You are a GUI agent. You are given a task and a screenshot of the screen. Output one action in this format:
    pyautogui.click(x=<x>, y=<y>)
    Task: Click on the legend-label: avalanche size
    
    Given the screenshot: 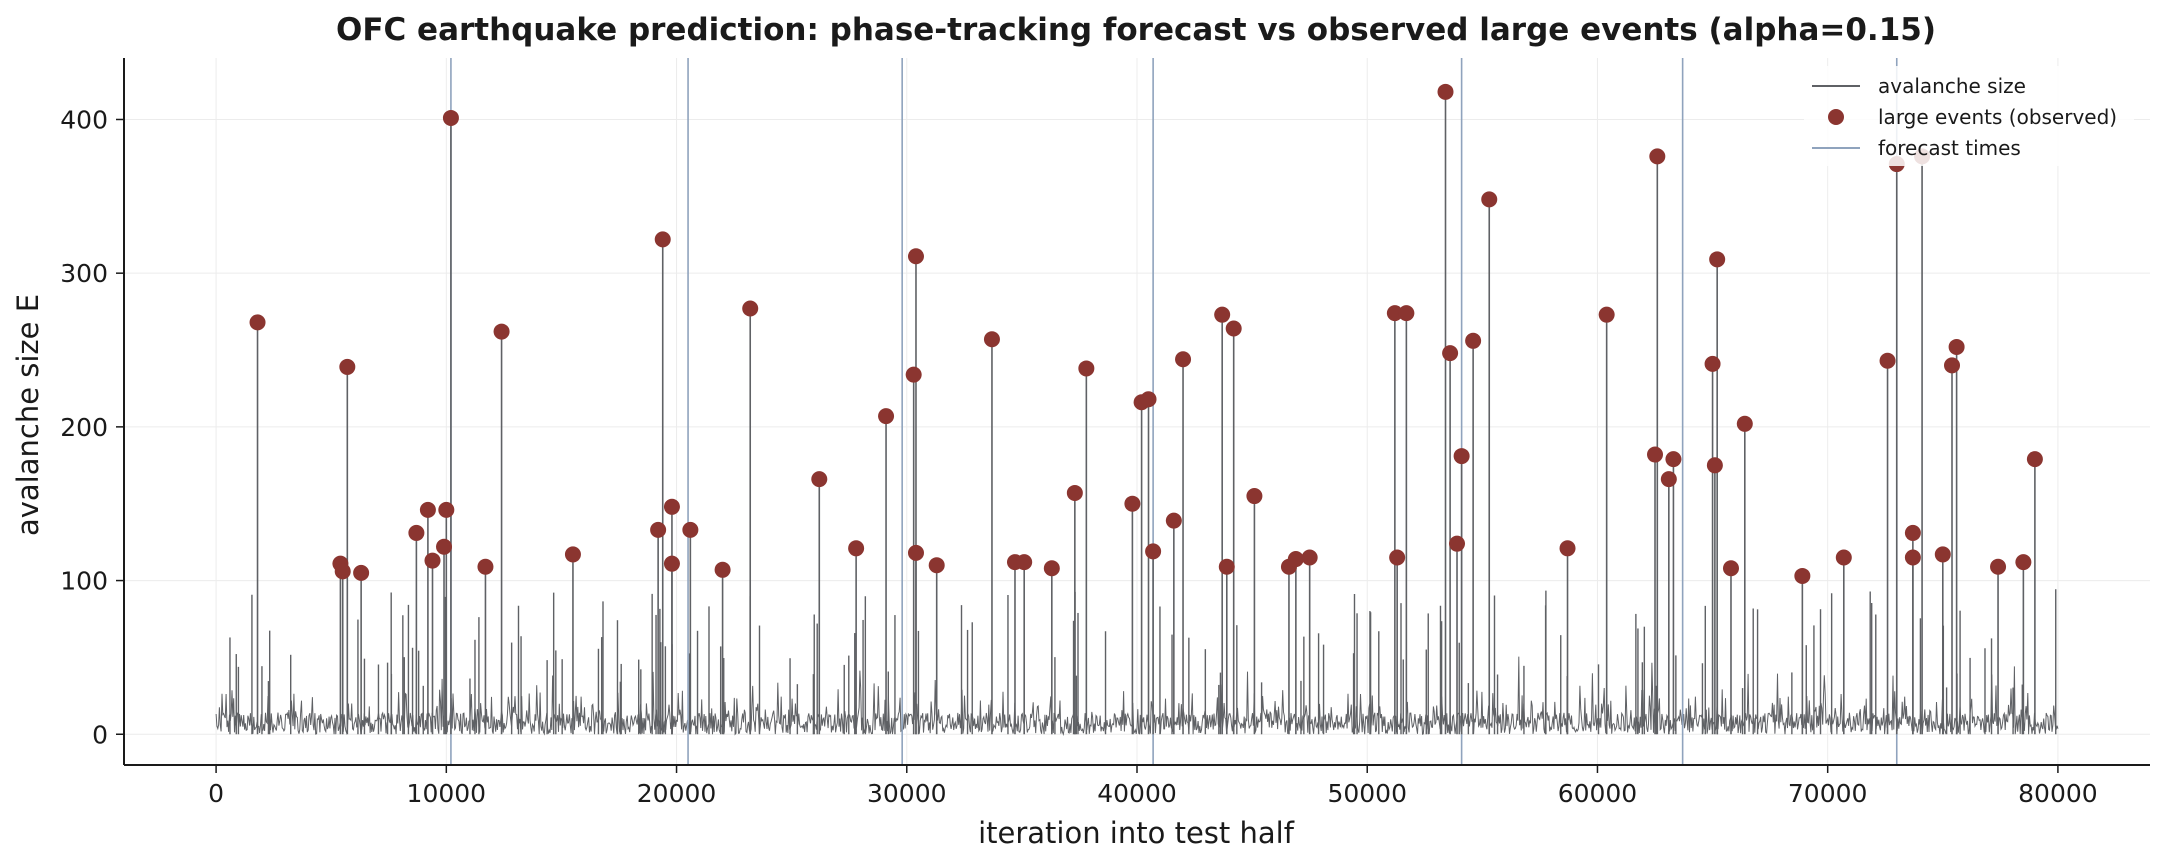 What is the action you would take?
    pyautogui.click(x=1952, y=86)
    